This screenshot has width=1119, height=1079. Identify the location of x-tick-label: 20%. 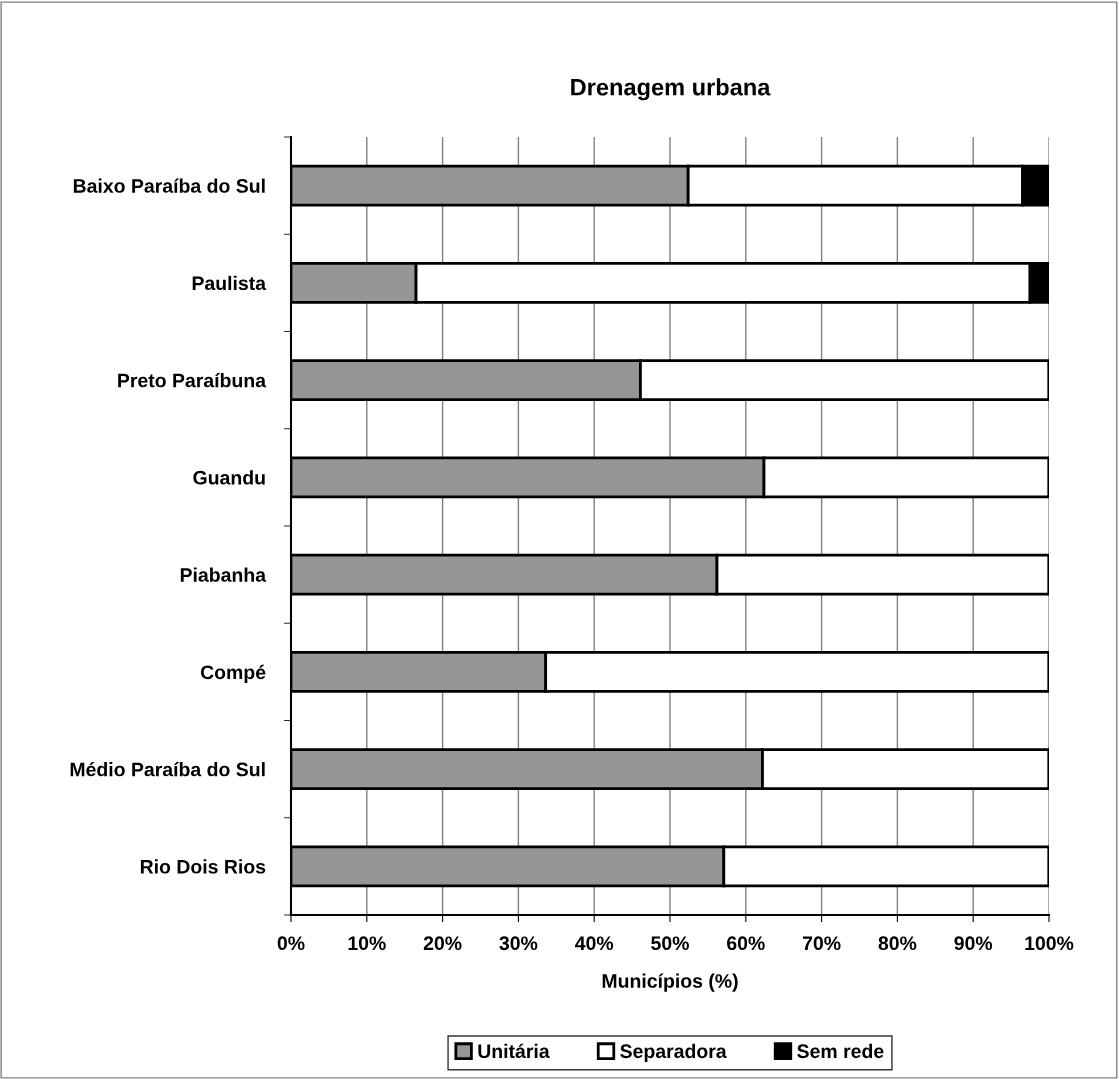
(442, 943).